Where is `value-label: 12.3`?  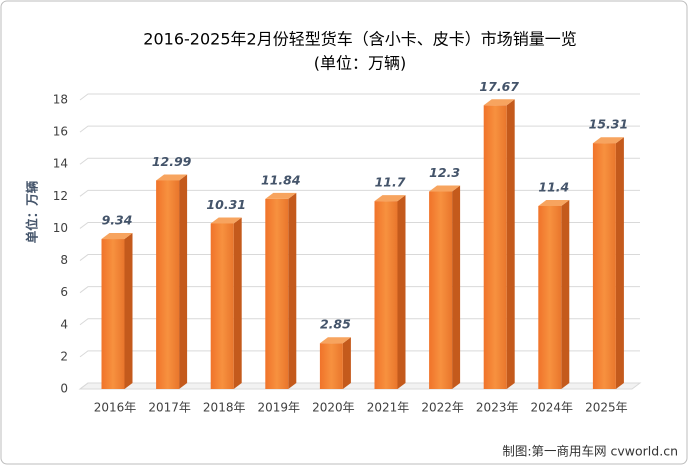
value-label: 12.3 is located at coordinates (444, 172).